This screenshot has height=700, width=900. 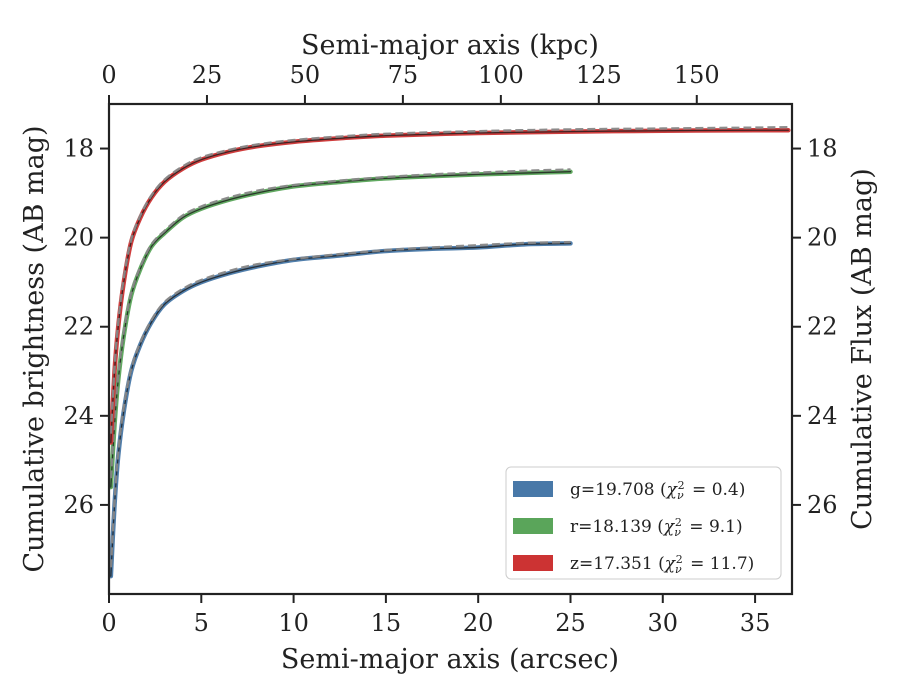 I want to click on legend-swatch-r, so click(x=533, y=526).